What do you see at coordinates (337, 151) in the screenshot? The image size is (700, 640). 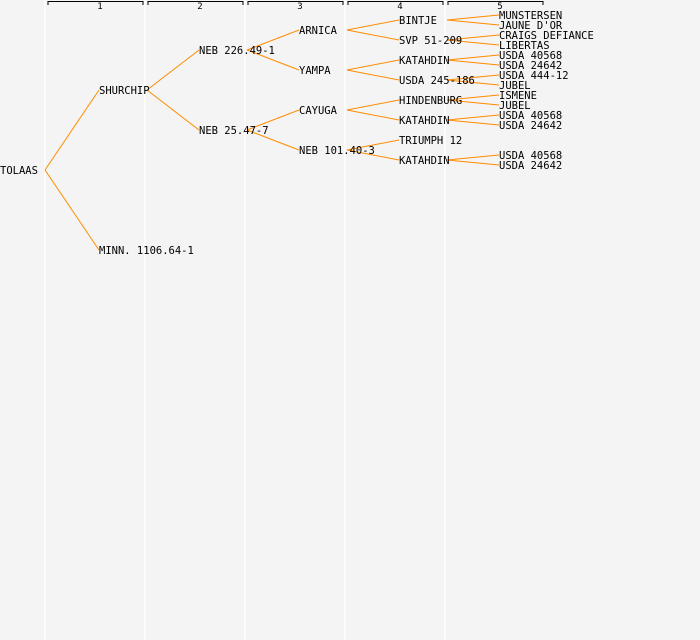 I see `pedigree-node: NEB 101.40-3` at bounding box center [337, 151].